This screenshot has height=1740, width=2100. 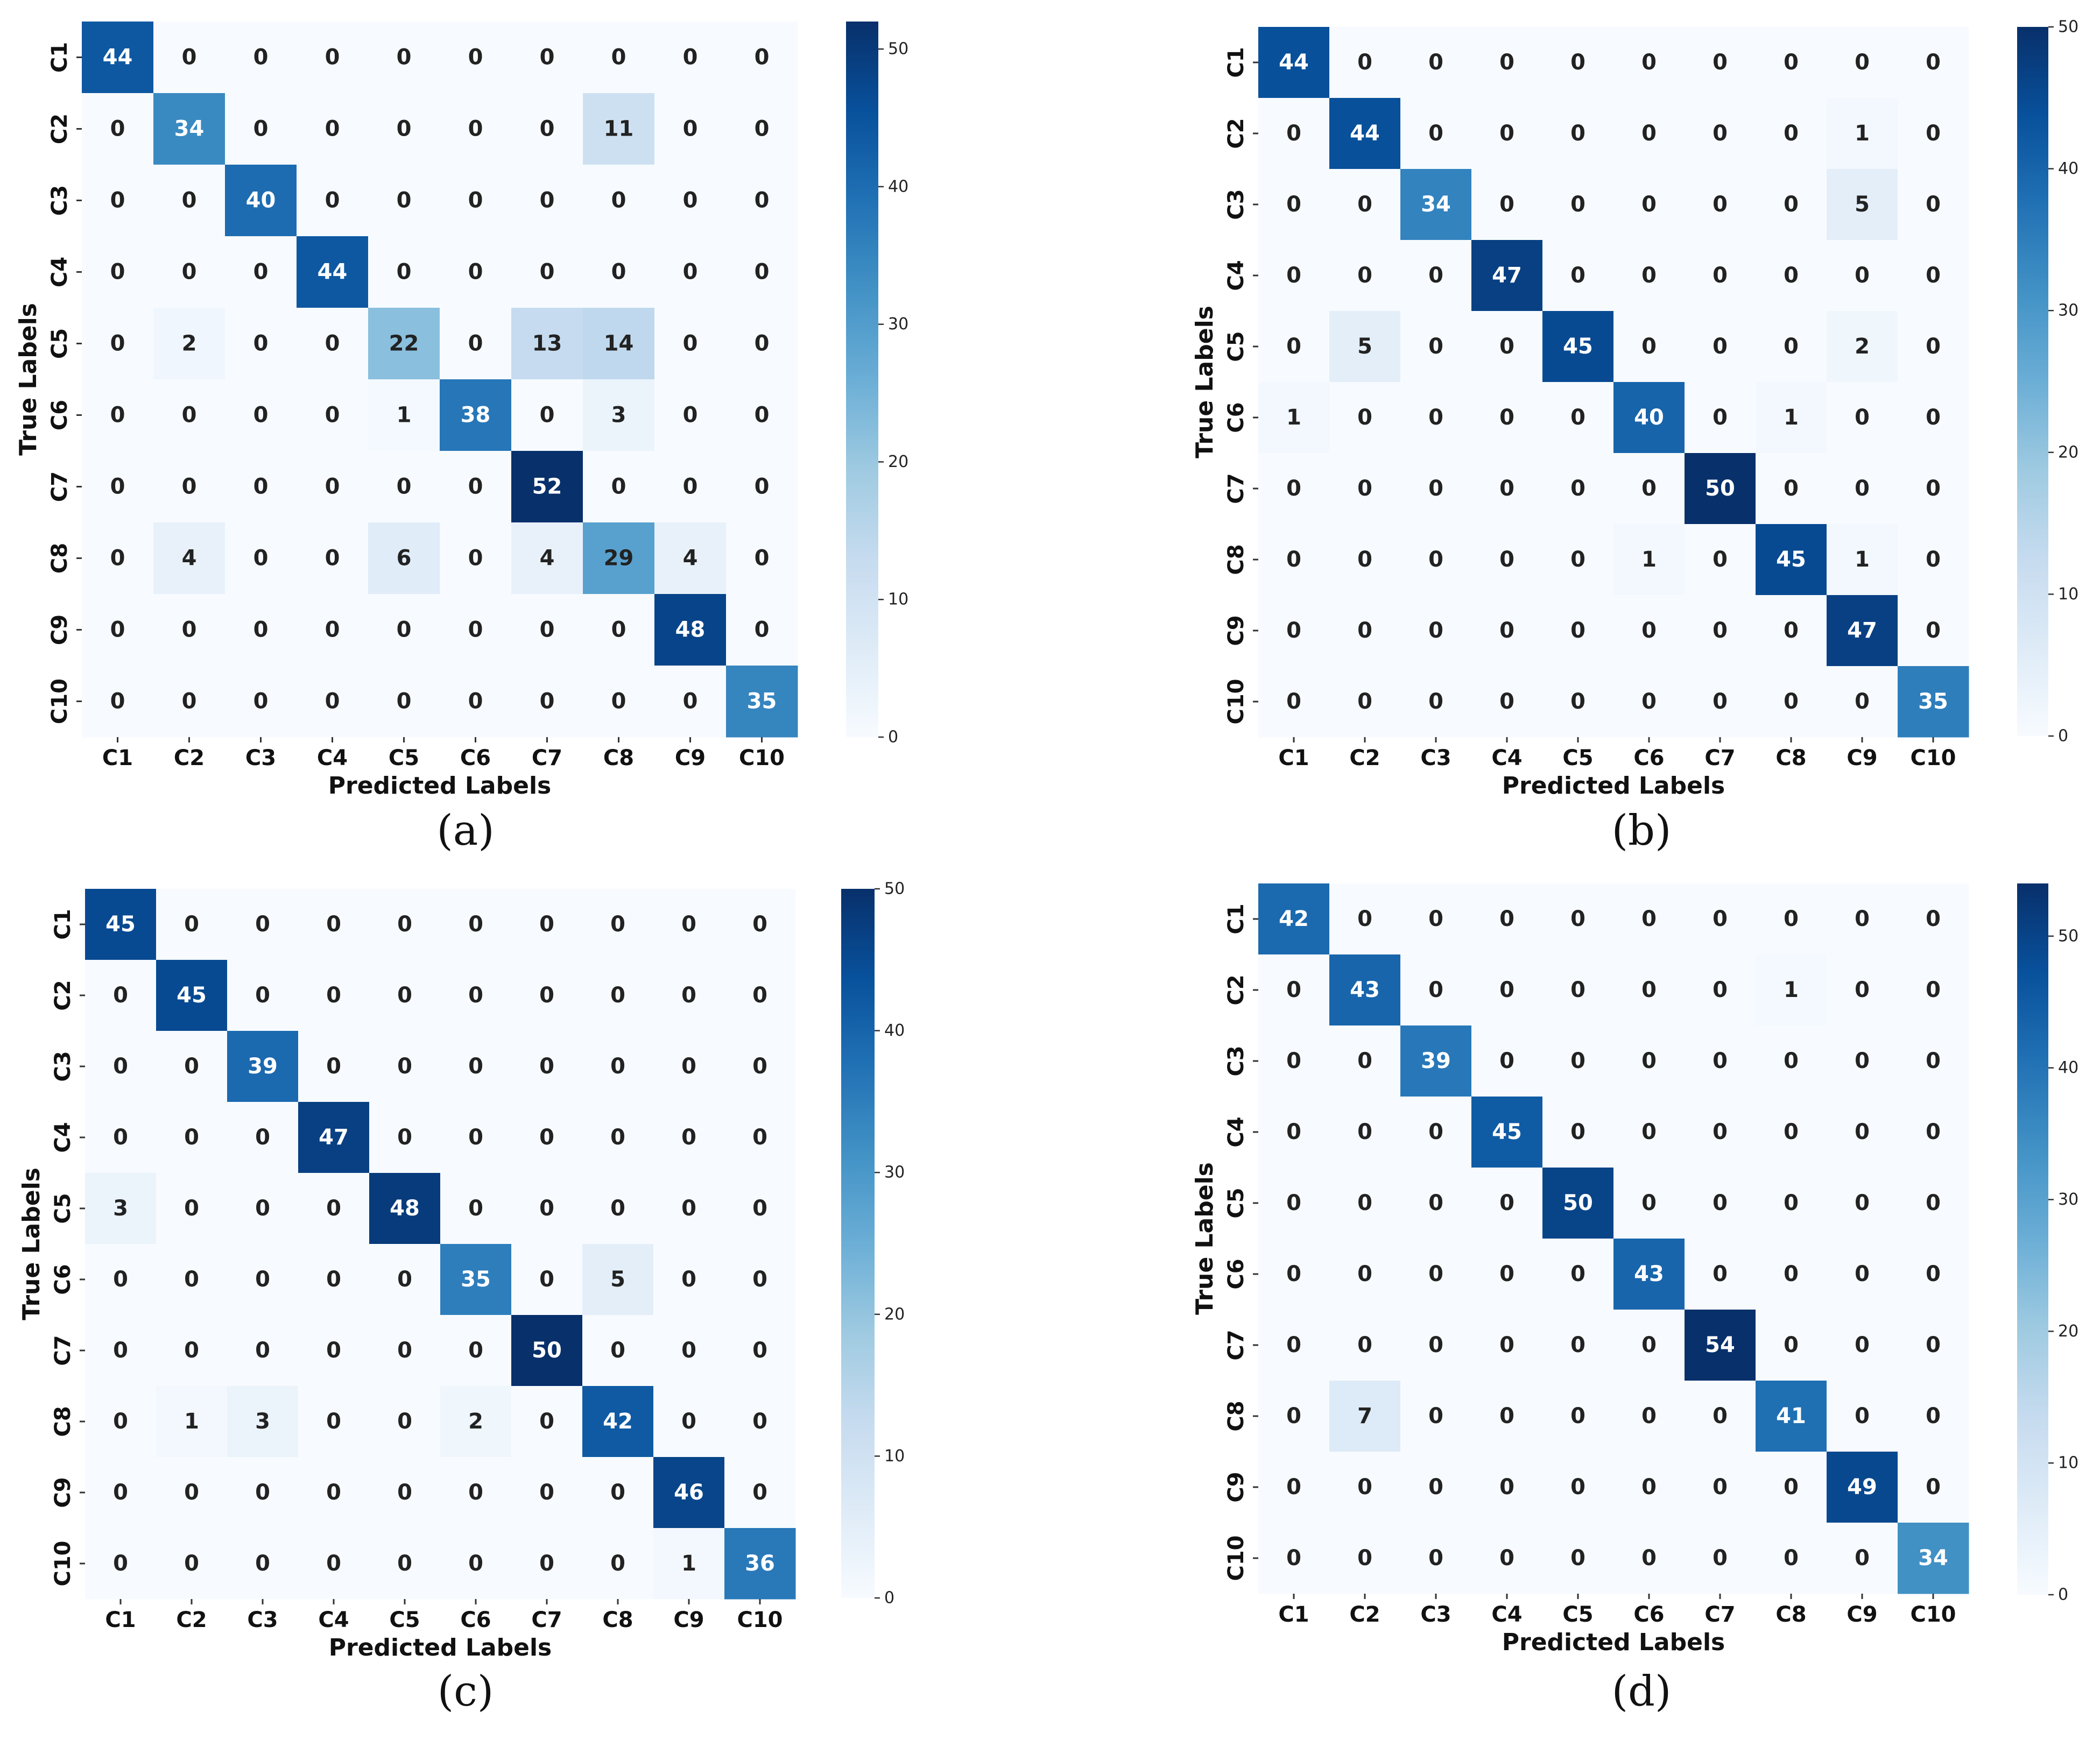 I want to click on colorbar-tick-label: 40, so click(x=894, y=1031).